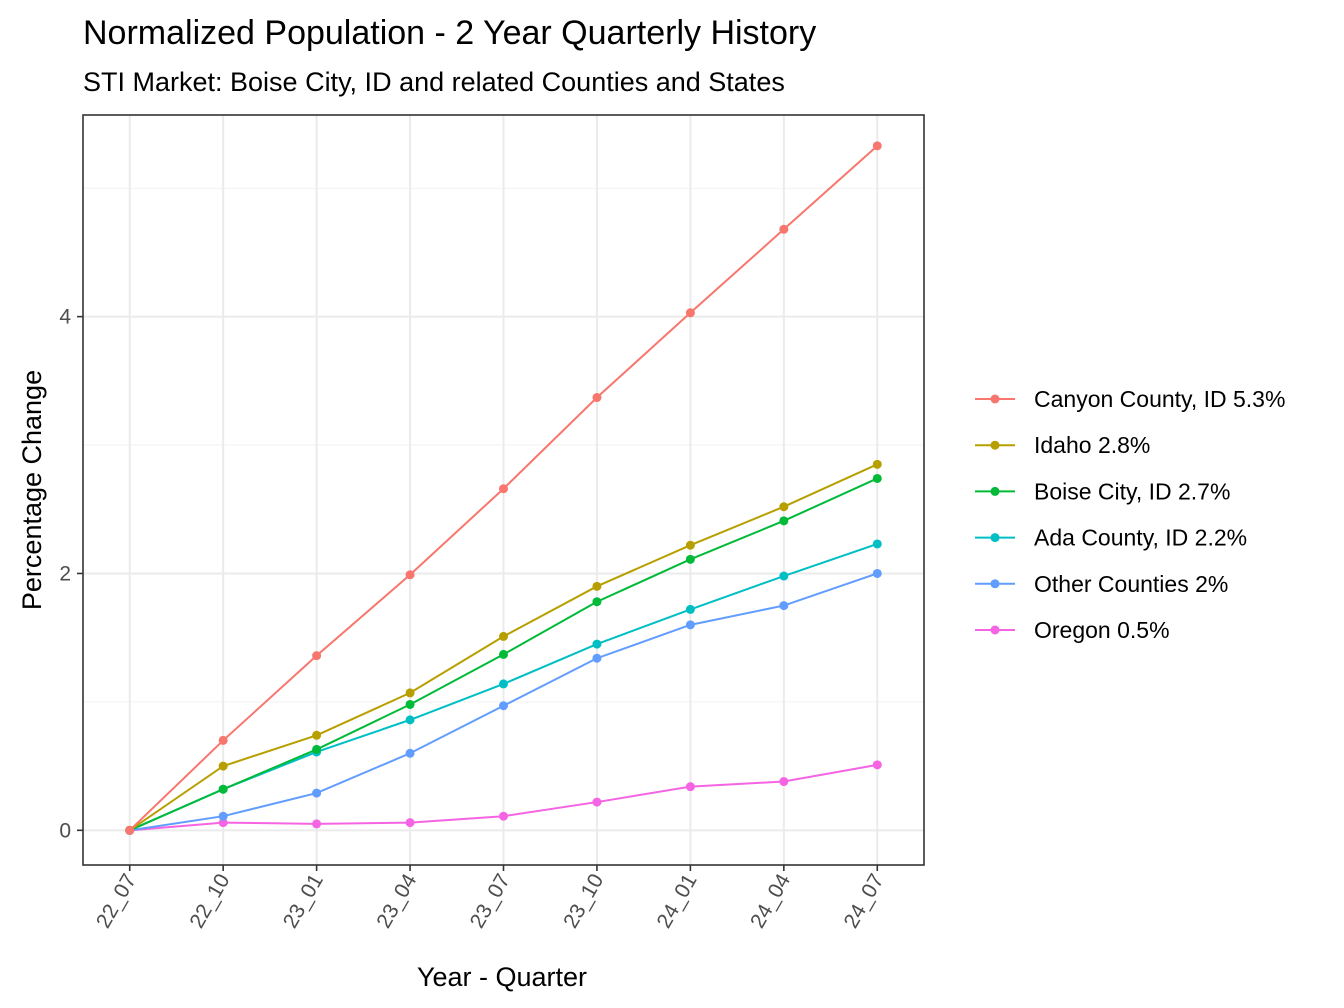  Describe the element at coordinates (1102, 630) in the screenshot. I see `legend-label: Oregon 0.5%` at that location.